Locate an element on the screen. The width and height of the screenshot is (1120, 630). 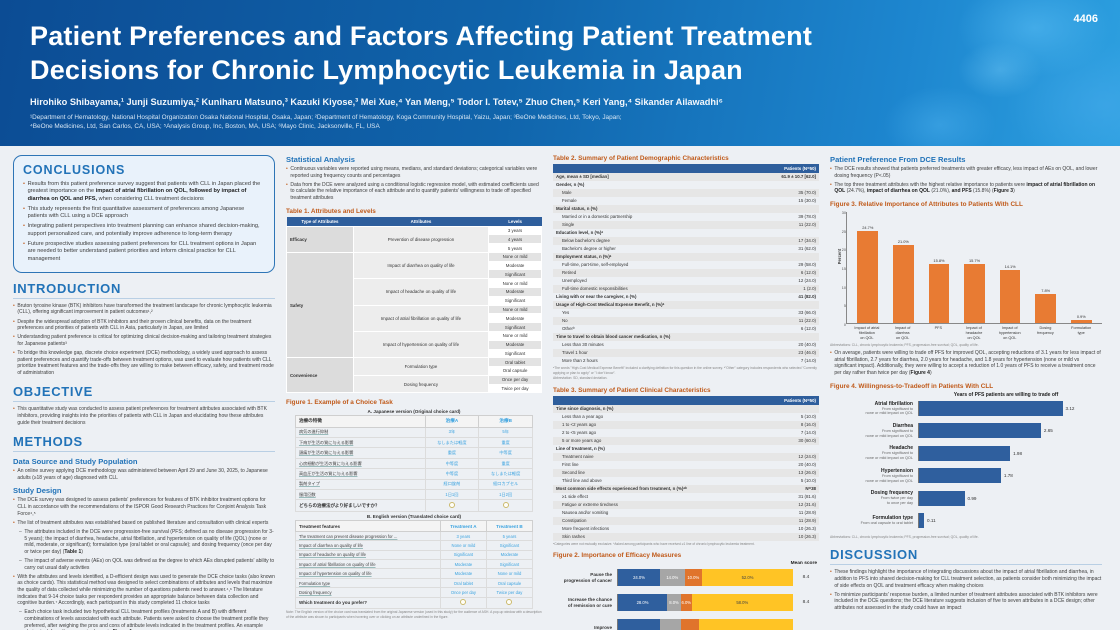
table-row: First line 20 (40.0) is located at coordinates (686, 465).